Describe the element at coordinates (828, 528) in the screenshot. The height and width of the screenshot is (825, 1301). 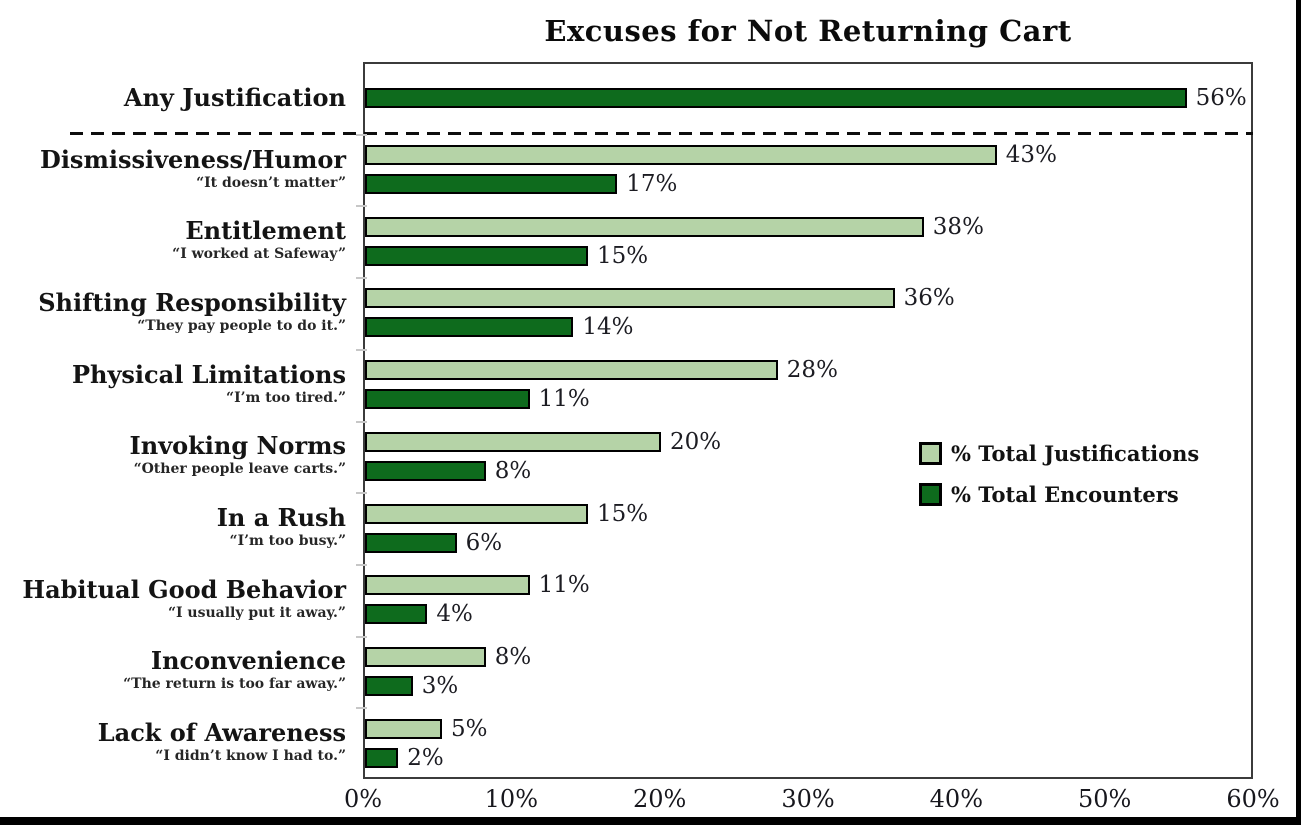
I see `bar-group: 15% 6%` at that location.